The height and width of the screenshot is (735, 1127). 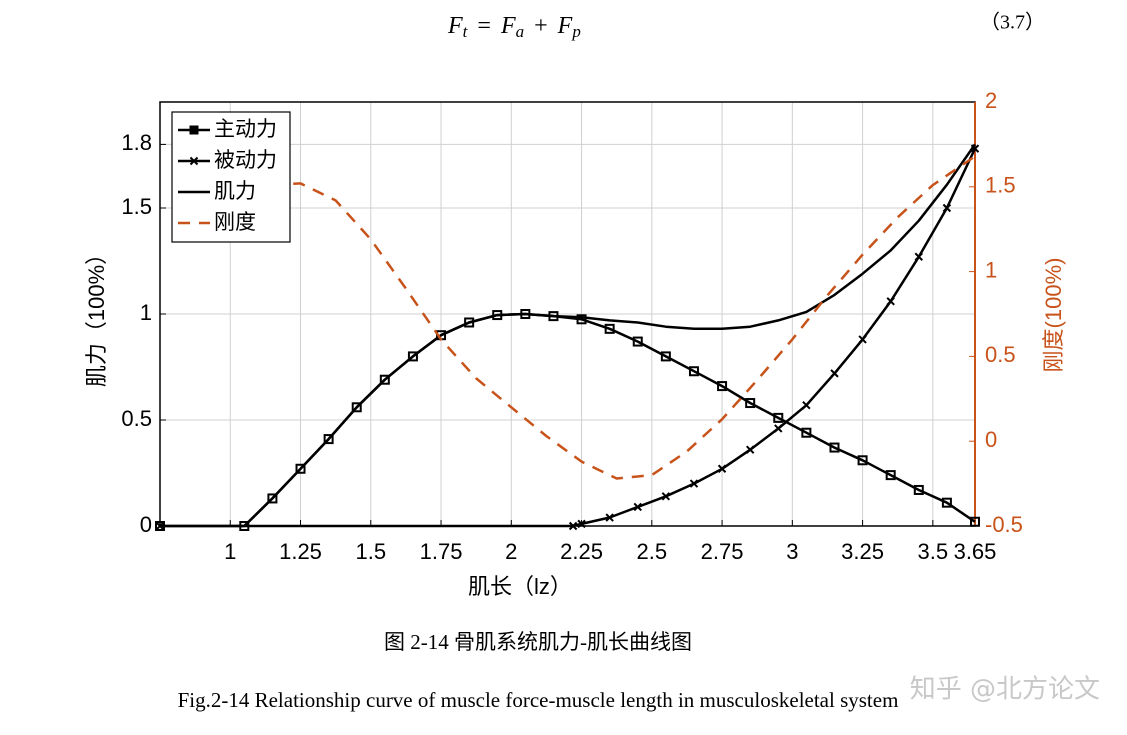 What do you see at coordinates (245, 129) in the screenshot?
I see `legend-label: 主动力` at bounding box center [245, 129].